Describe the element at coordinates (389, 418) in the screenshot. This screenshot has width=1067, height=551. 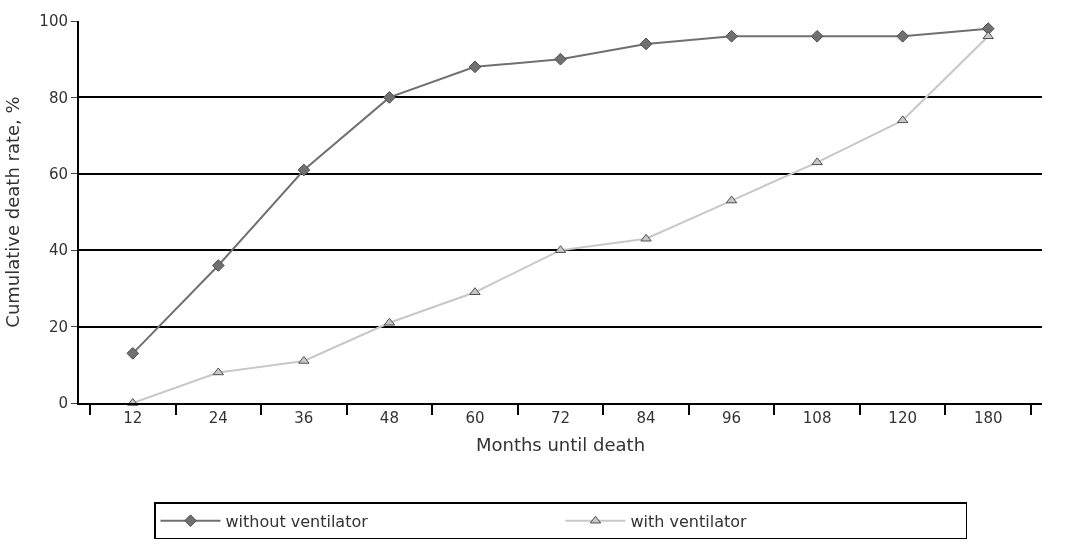
I see `x-tick-label: 48` at that location.